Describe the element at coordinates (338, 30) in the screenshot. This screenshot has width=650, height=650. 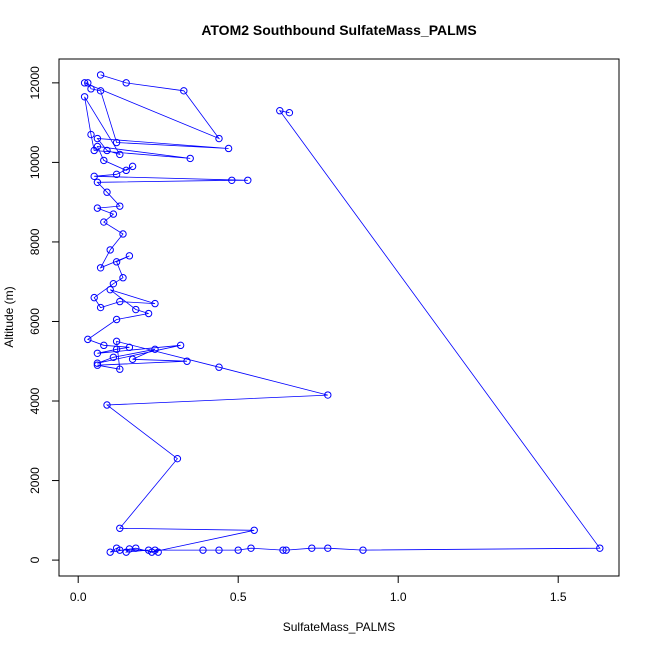
I see `chart-title: ATOM2 Southbound SulfateMass_PALMS` at that location.